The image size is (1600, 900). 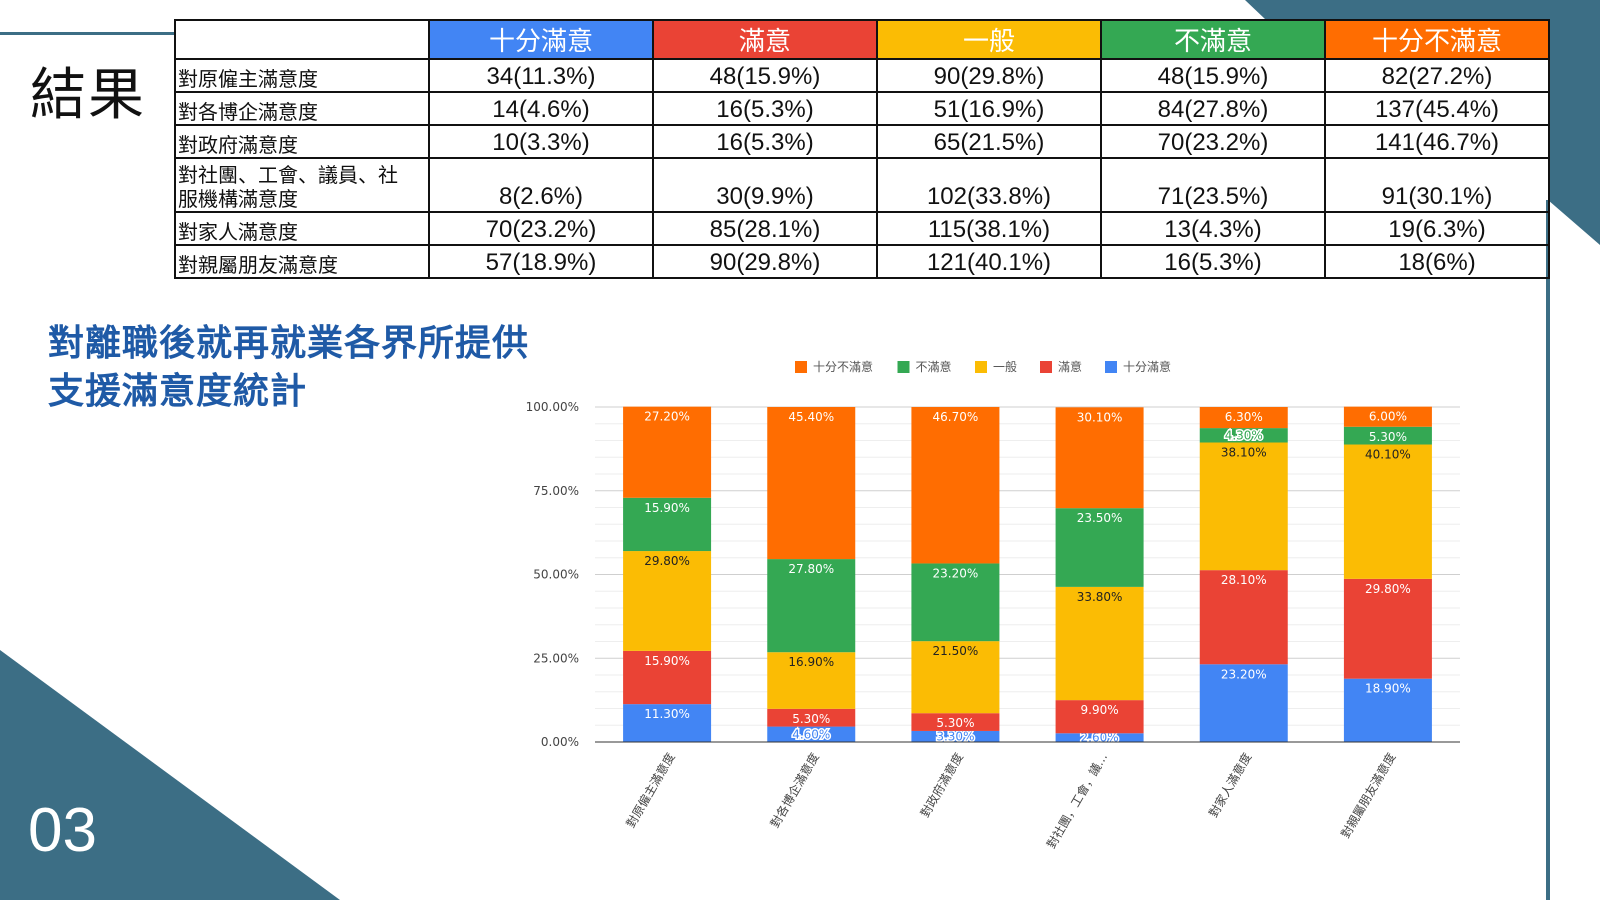 What do you see at coordinates (541, 39) in the screenshot?
I see `table-header-very-satisfied: 十分滿意` at bounding box center [541, 39].